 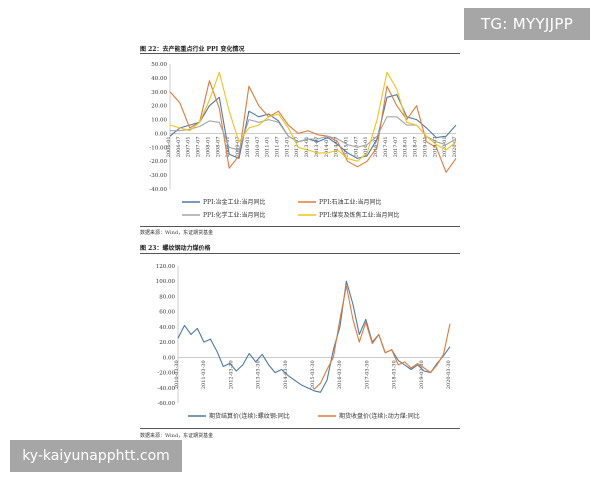 I want to click on chart2-ytick-label: 100.00, so click(x=166, y=282).